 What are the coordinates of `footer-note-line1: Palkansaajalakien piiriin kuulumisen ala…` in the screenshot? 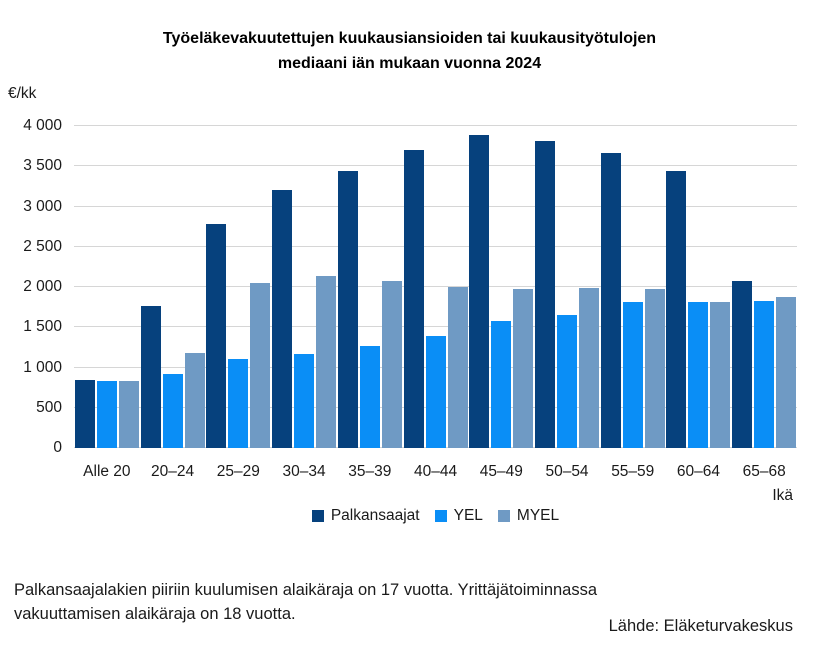 It's located at (306, 590).